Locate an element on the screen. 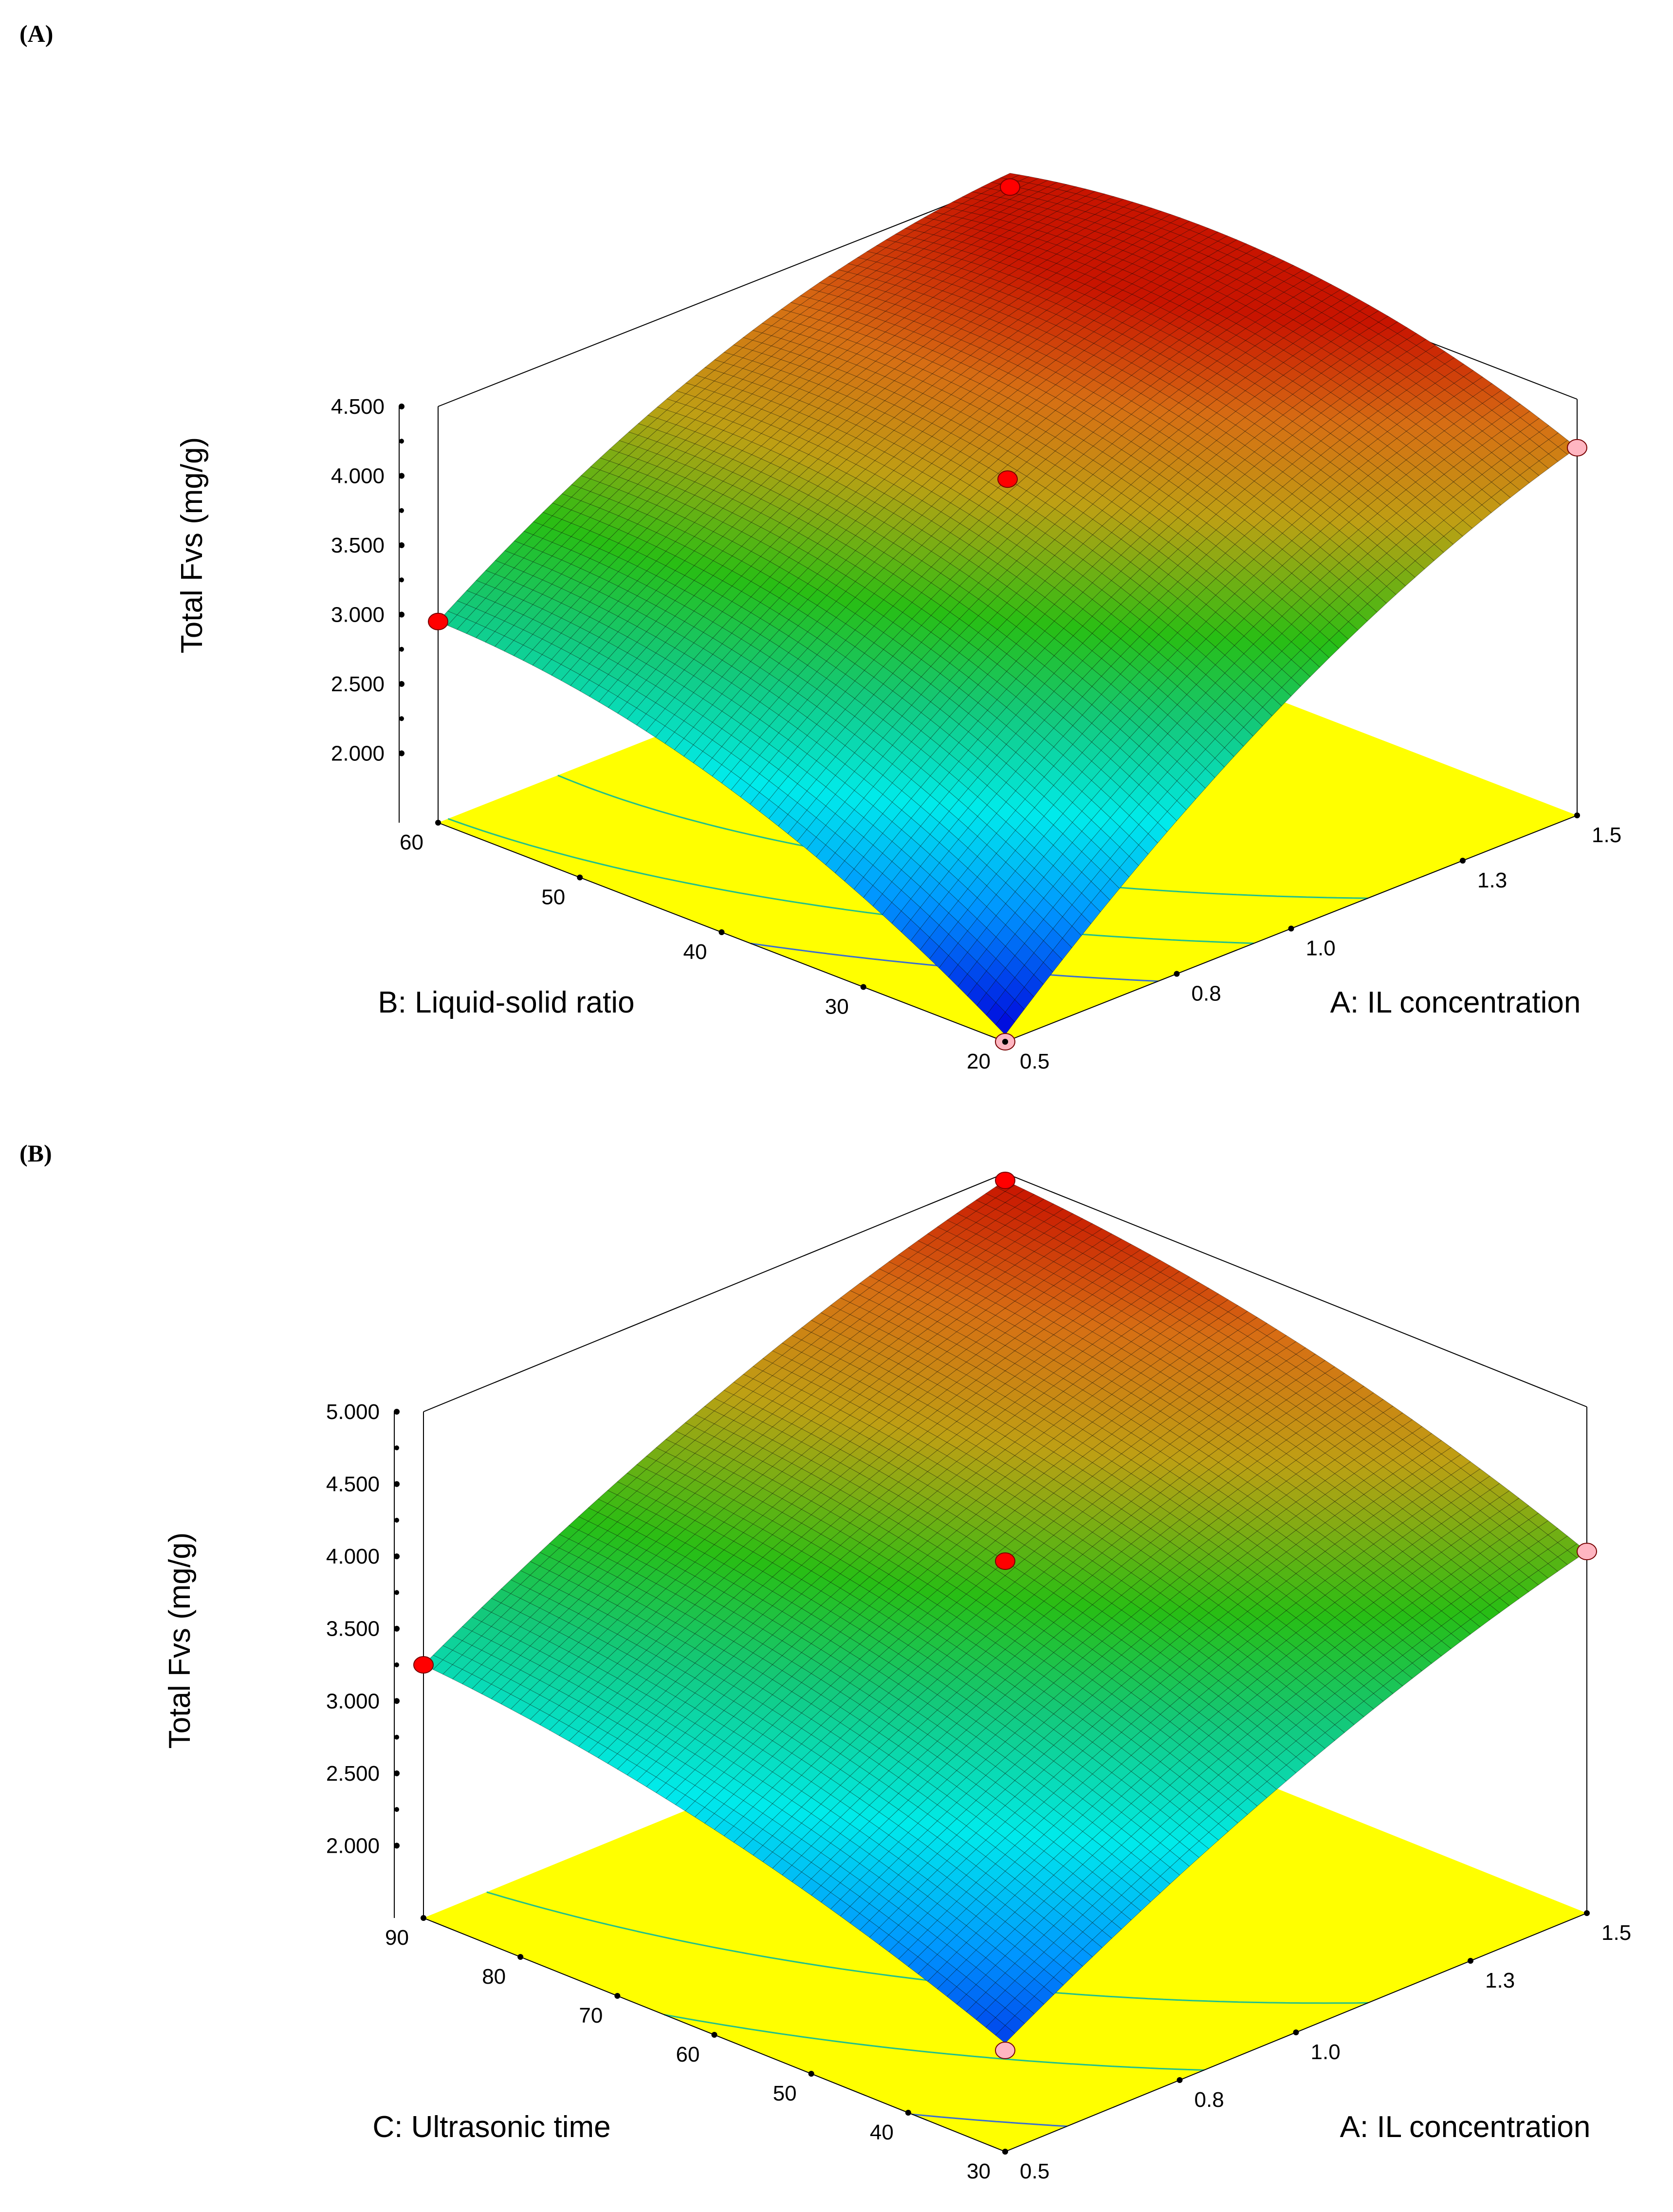 This screenshot has width=1673, height=2212. z-minor-dot is located at coordinates (401, 510).